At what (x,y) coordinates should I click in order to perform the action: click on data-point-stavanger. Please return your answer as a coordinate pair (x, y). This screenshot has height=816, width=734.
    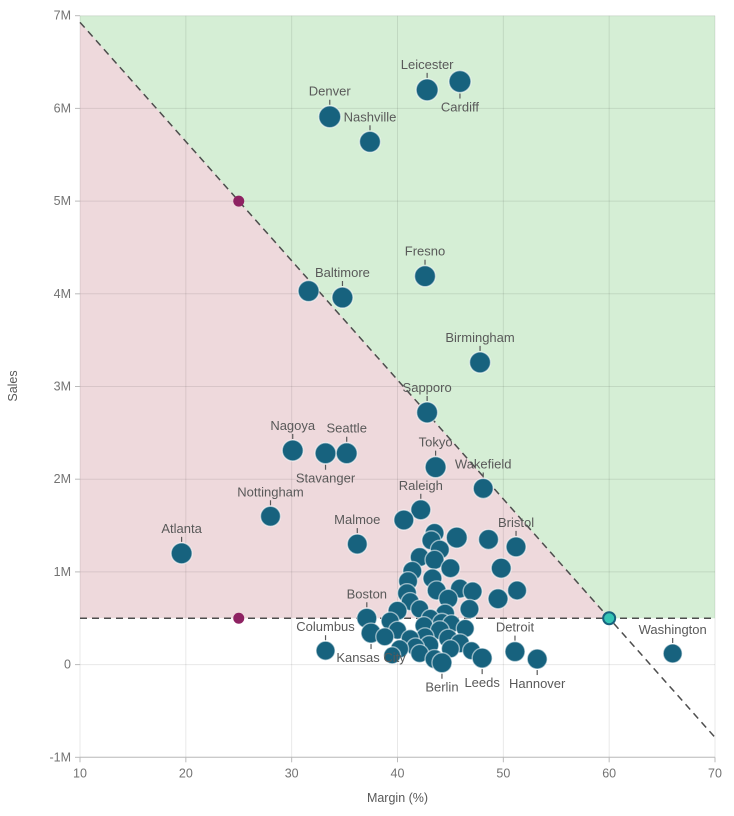
    Looking at the image, I should click on (325, 453).